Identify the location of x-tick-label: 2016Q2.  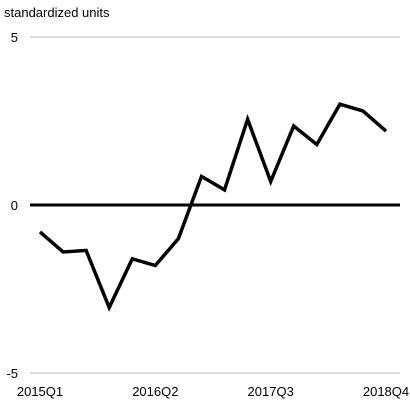
(155, 391).